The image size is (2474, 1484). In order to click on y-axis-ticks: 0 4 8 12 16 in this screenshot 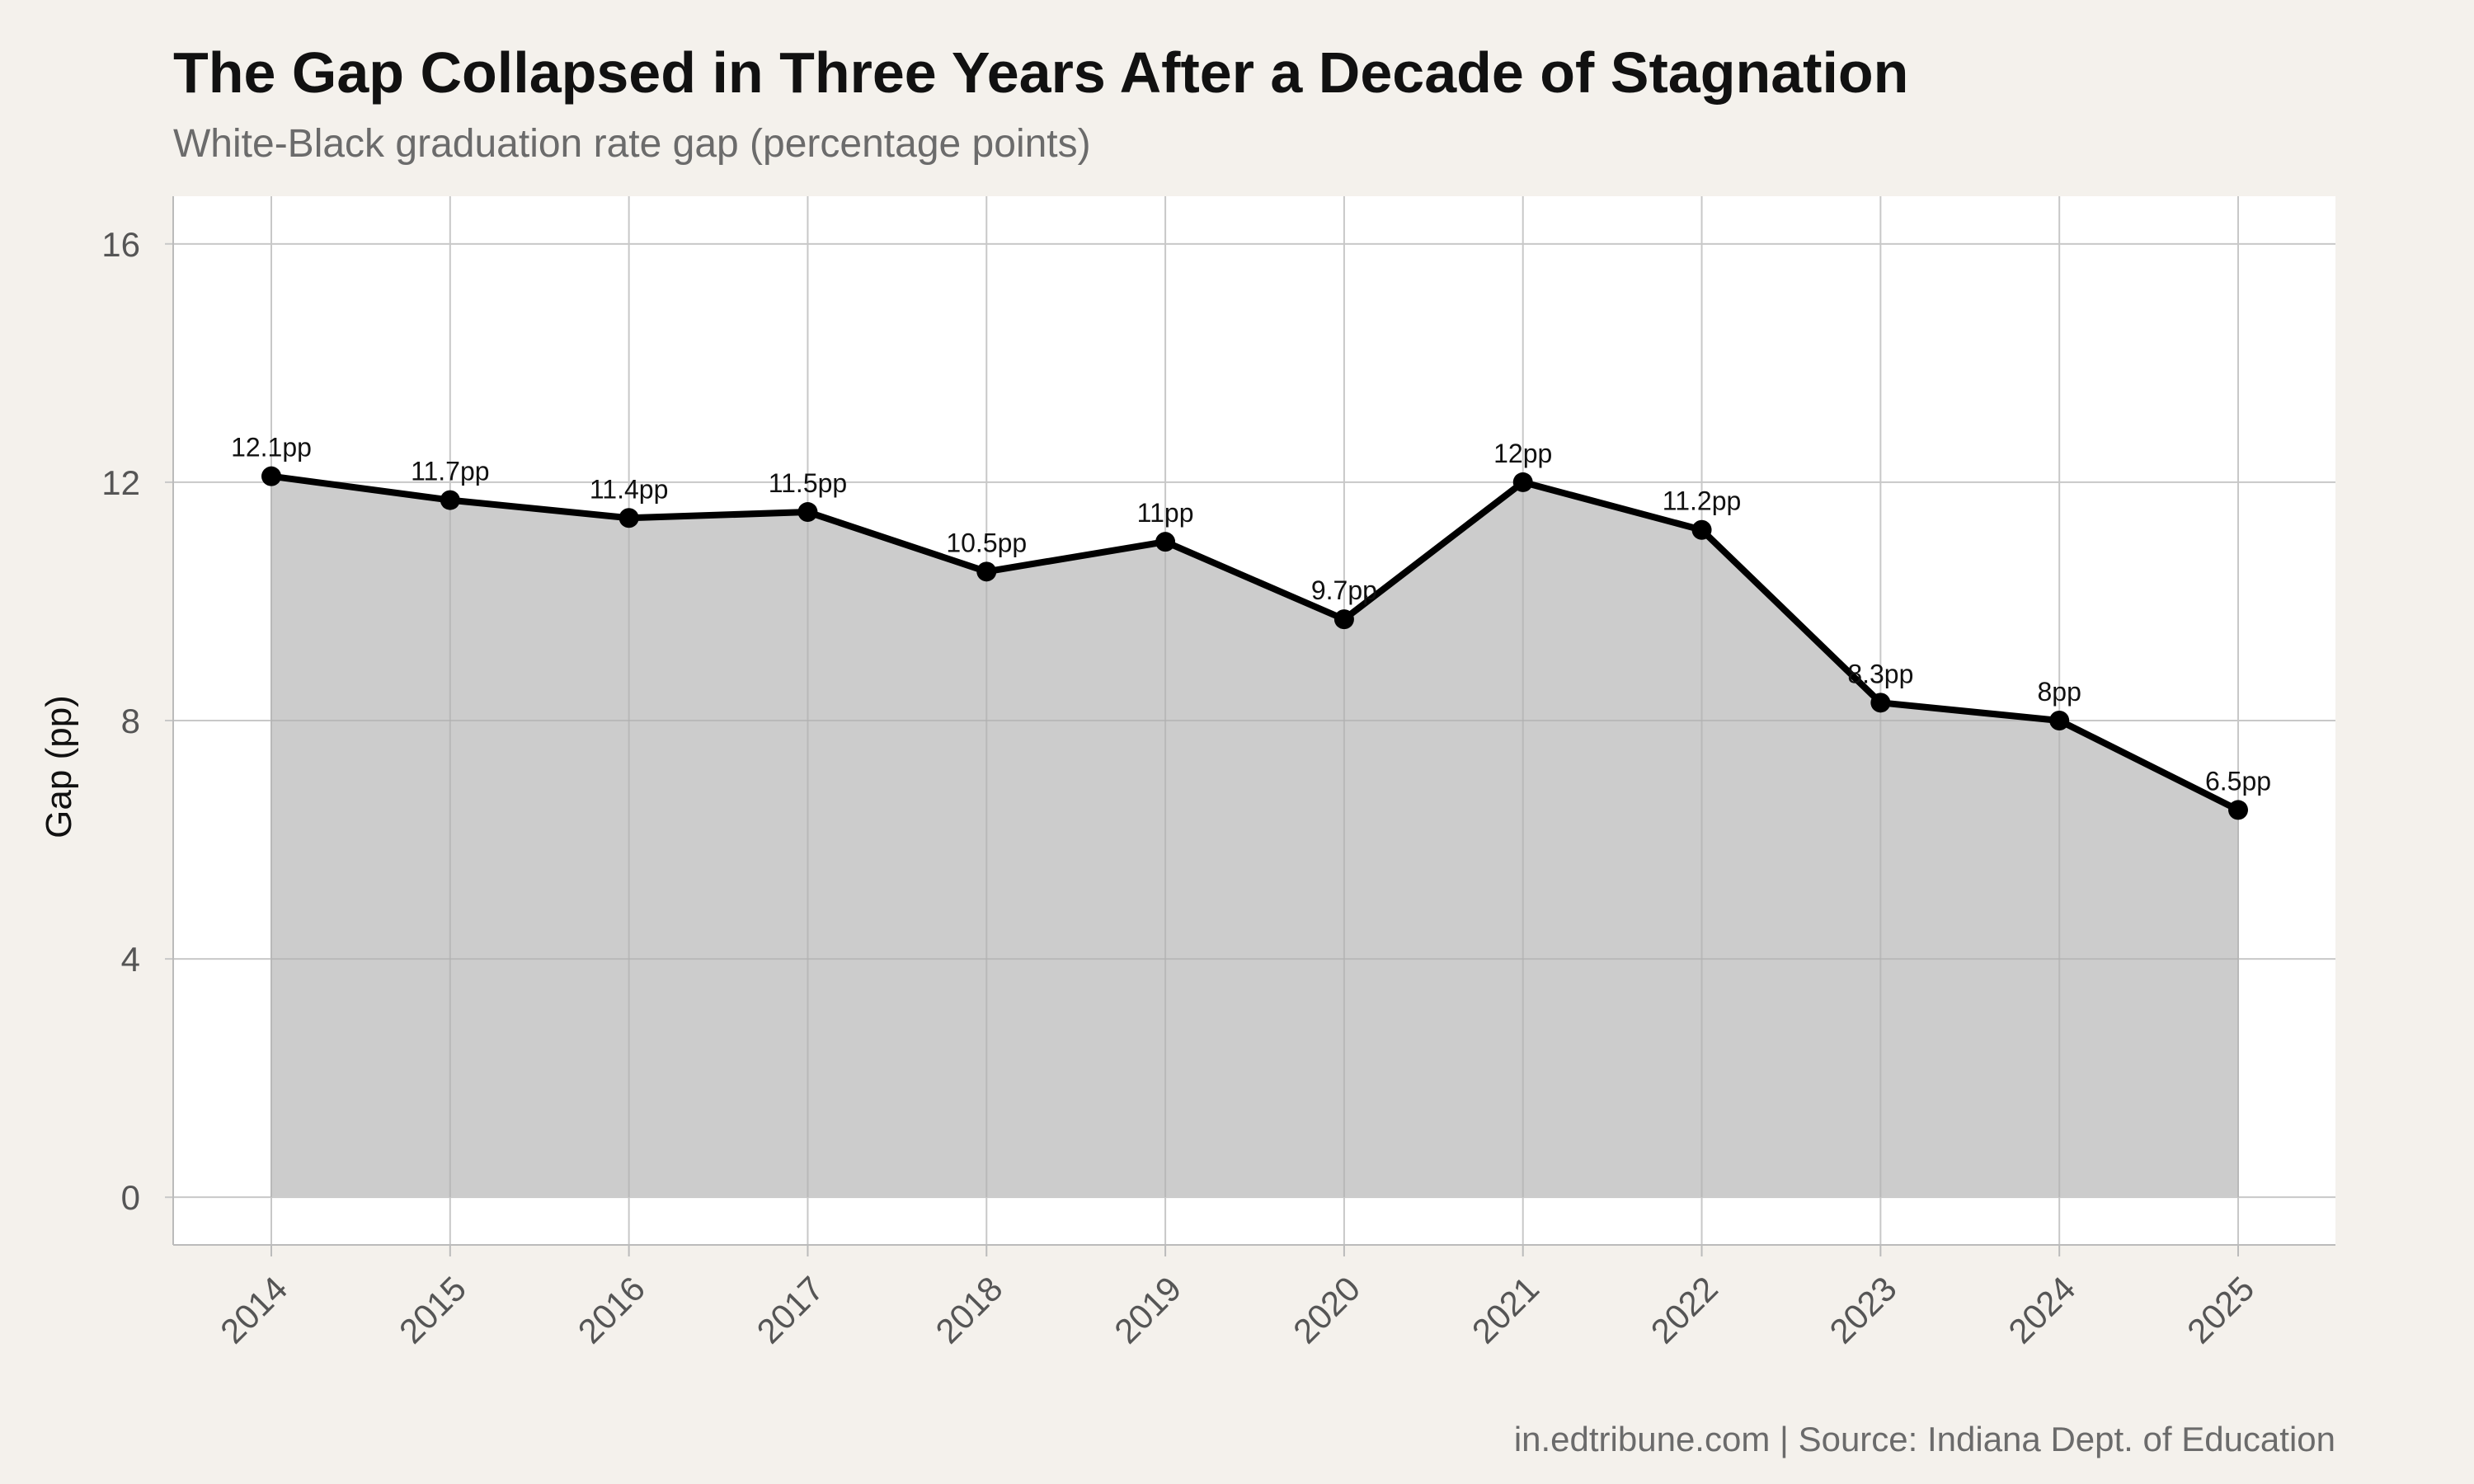, I will do `click(137, 721)`.